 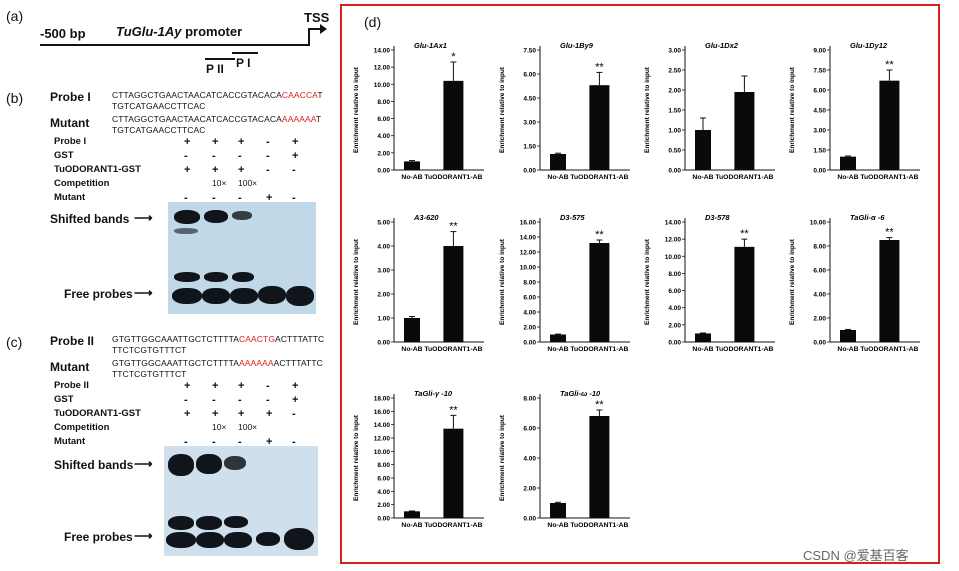 I want to click on mutant1-name: Mutant, so click(x=70, y=123).